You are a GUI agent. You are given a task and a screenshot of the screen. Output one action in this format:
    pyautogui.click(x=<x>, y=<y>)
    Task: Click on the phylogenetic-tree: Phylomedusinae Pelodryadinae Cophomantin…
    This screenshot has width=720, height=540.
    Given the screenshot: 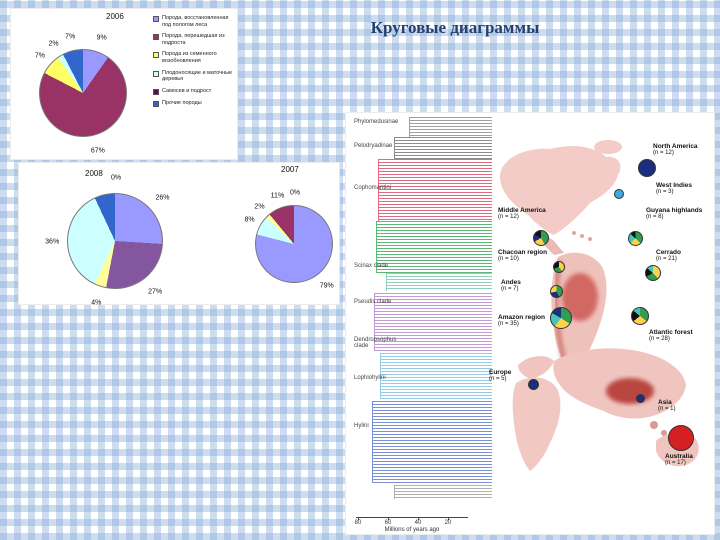 What is the action you would take?
    pyautogui.click(x=423, y=313)
    